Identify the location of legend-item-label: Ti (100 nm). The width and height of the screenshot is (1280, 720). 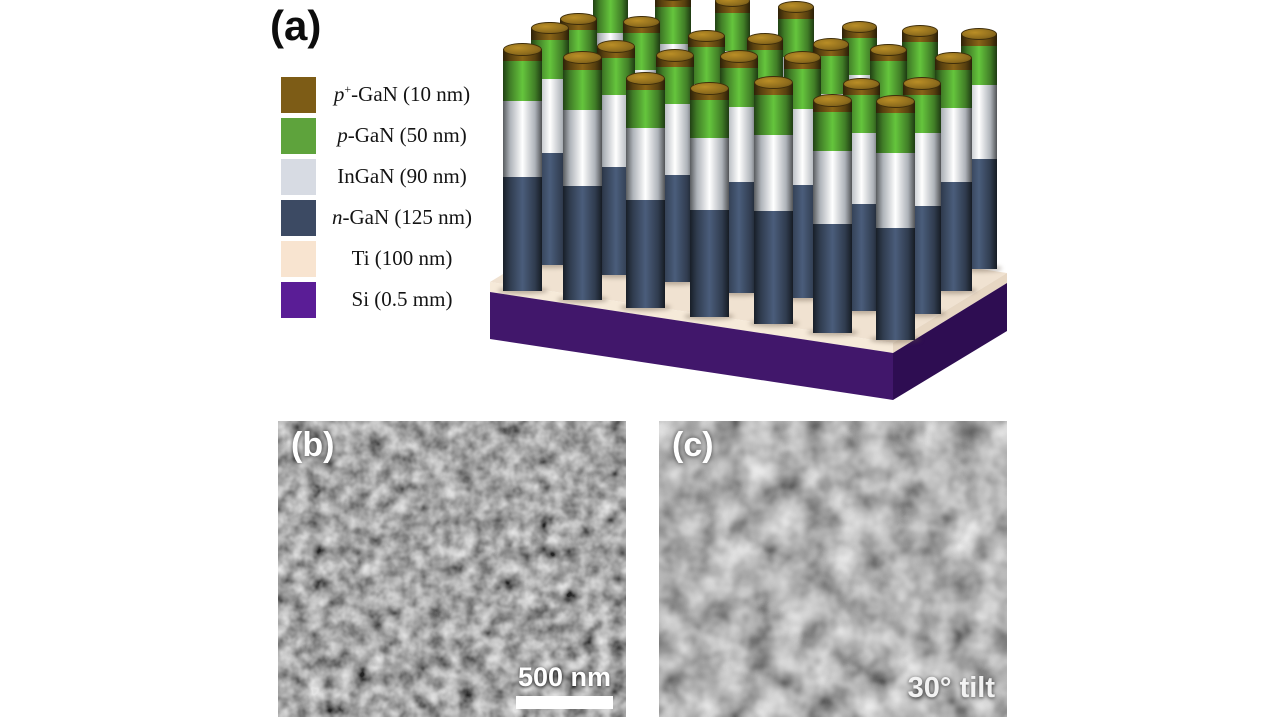
(402, 258).